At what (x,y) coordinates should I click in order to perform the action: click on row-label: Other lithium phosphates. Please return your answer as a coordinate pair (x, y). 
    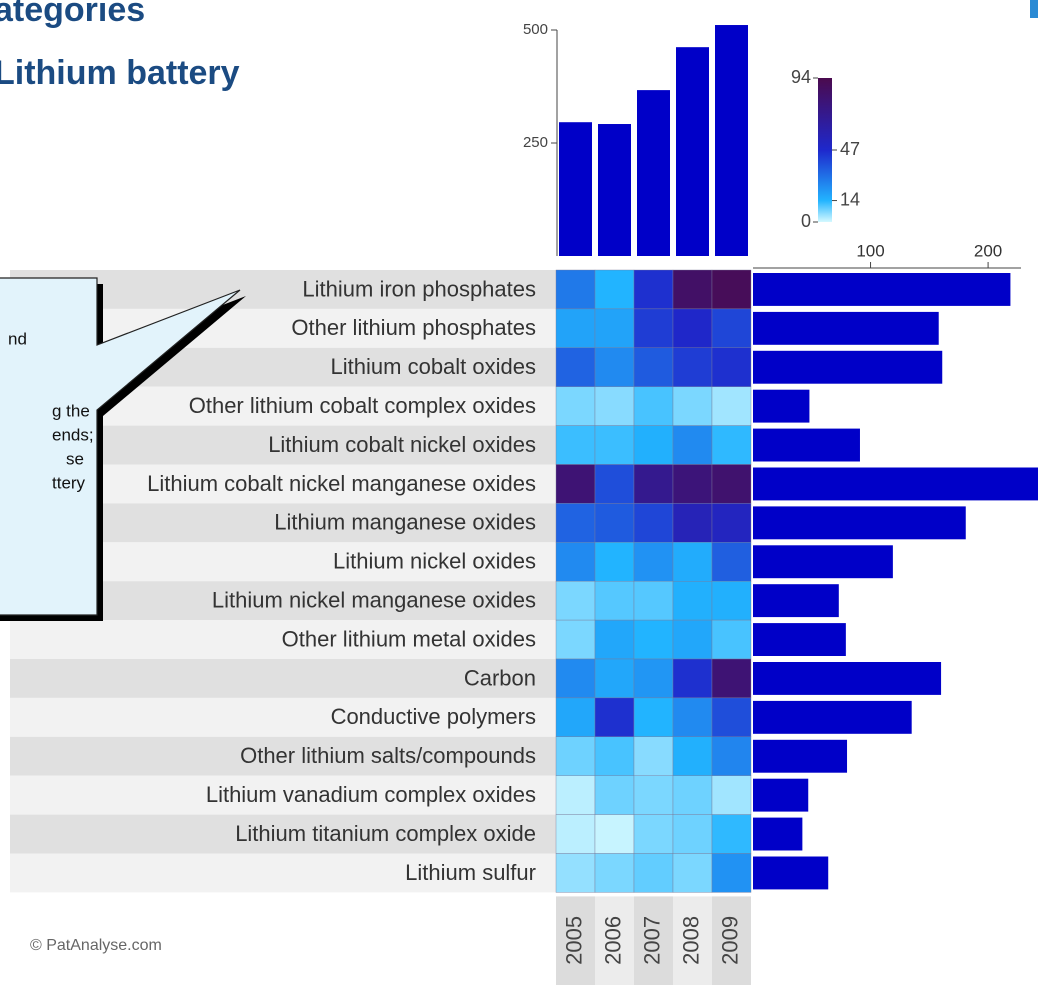
    Looking at the image, I should click on (413, 327).